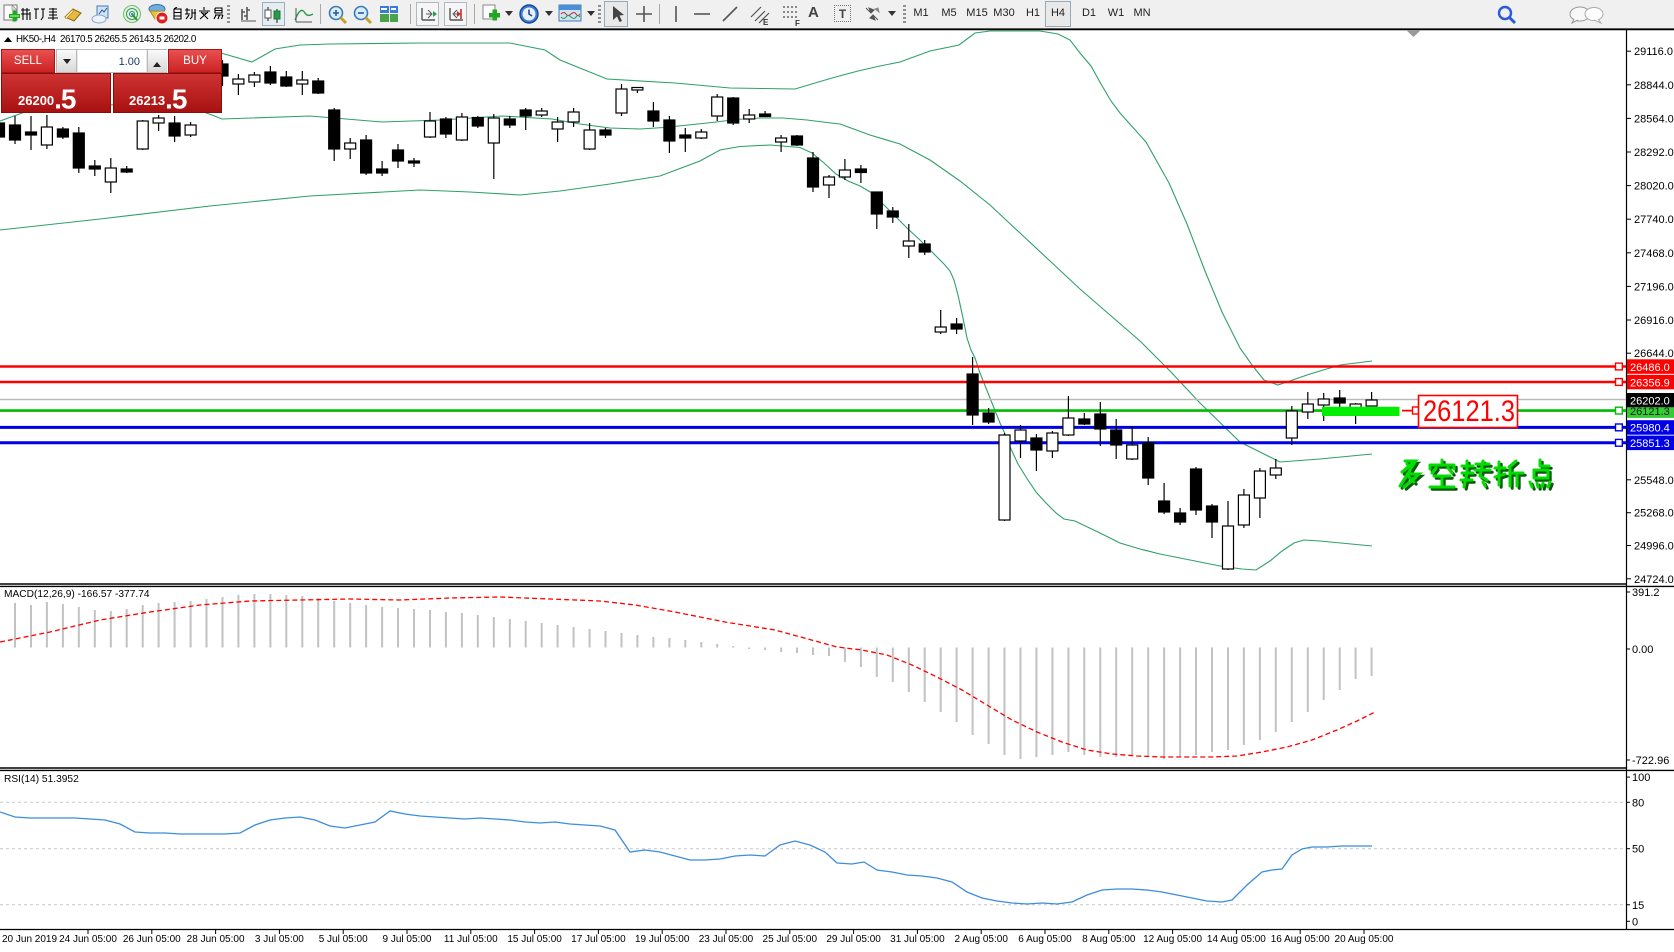 Image resolution: width=1674 pixels, height=952 pixels. I want to click on svg-text: 23 Jul 05:00, so click(726, 939).